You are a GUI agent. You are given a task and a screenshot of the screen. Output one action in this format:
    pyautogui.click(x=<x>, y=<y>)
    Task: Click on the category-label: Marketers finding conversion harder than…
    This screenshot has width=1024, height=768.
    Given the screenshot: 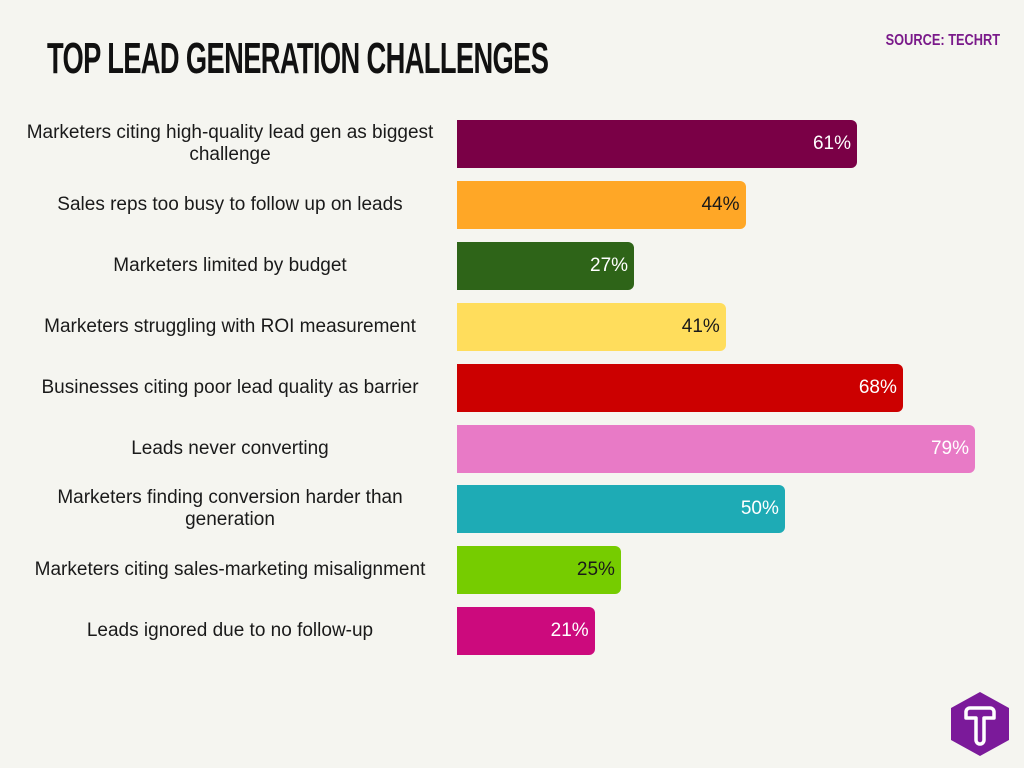 What is the action you would take?
    pyautogui.click(x=230, y=509)
    